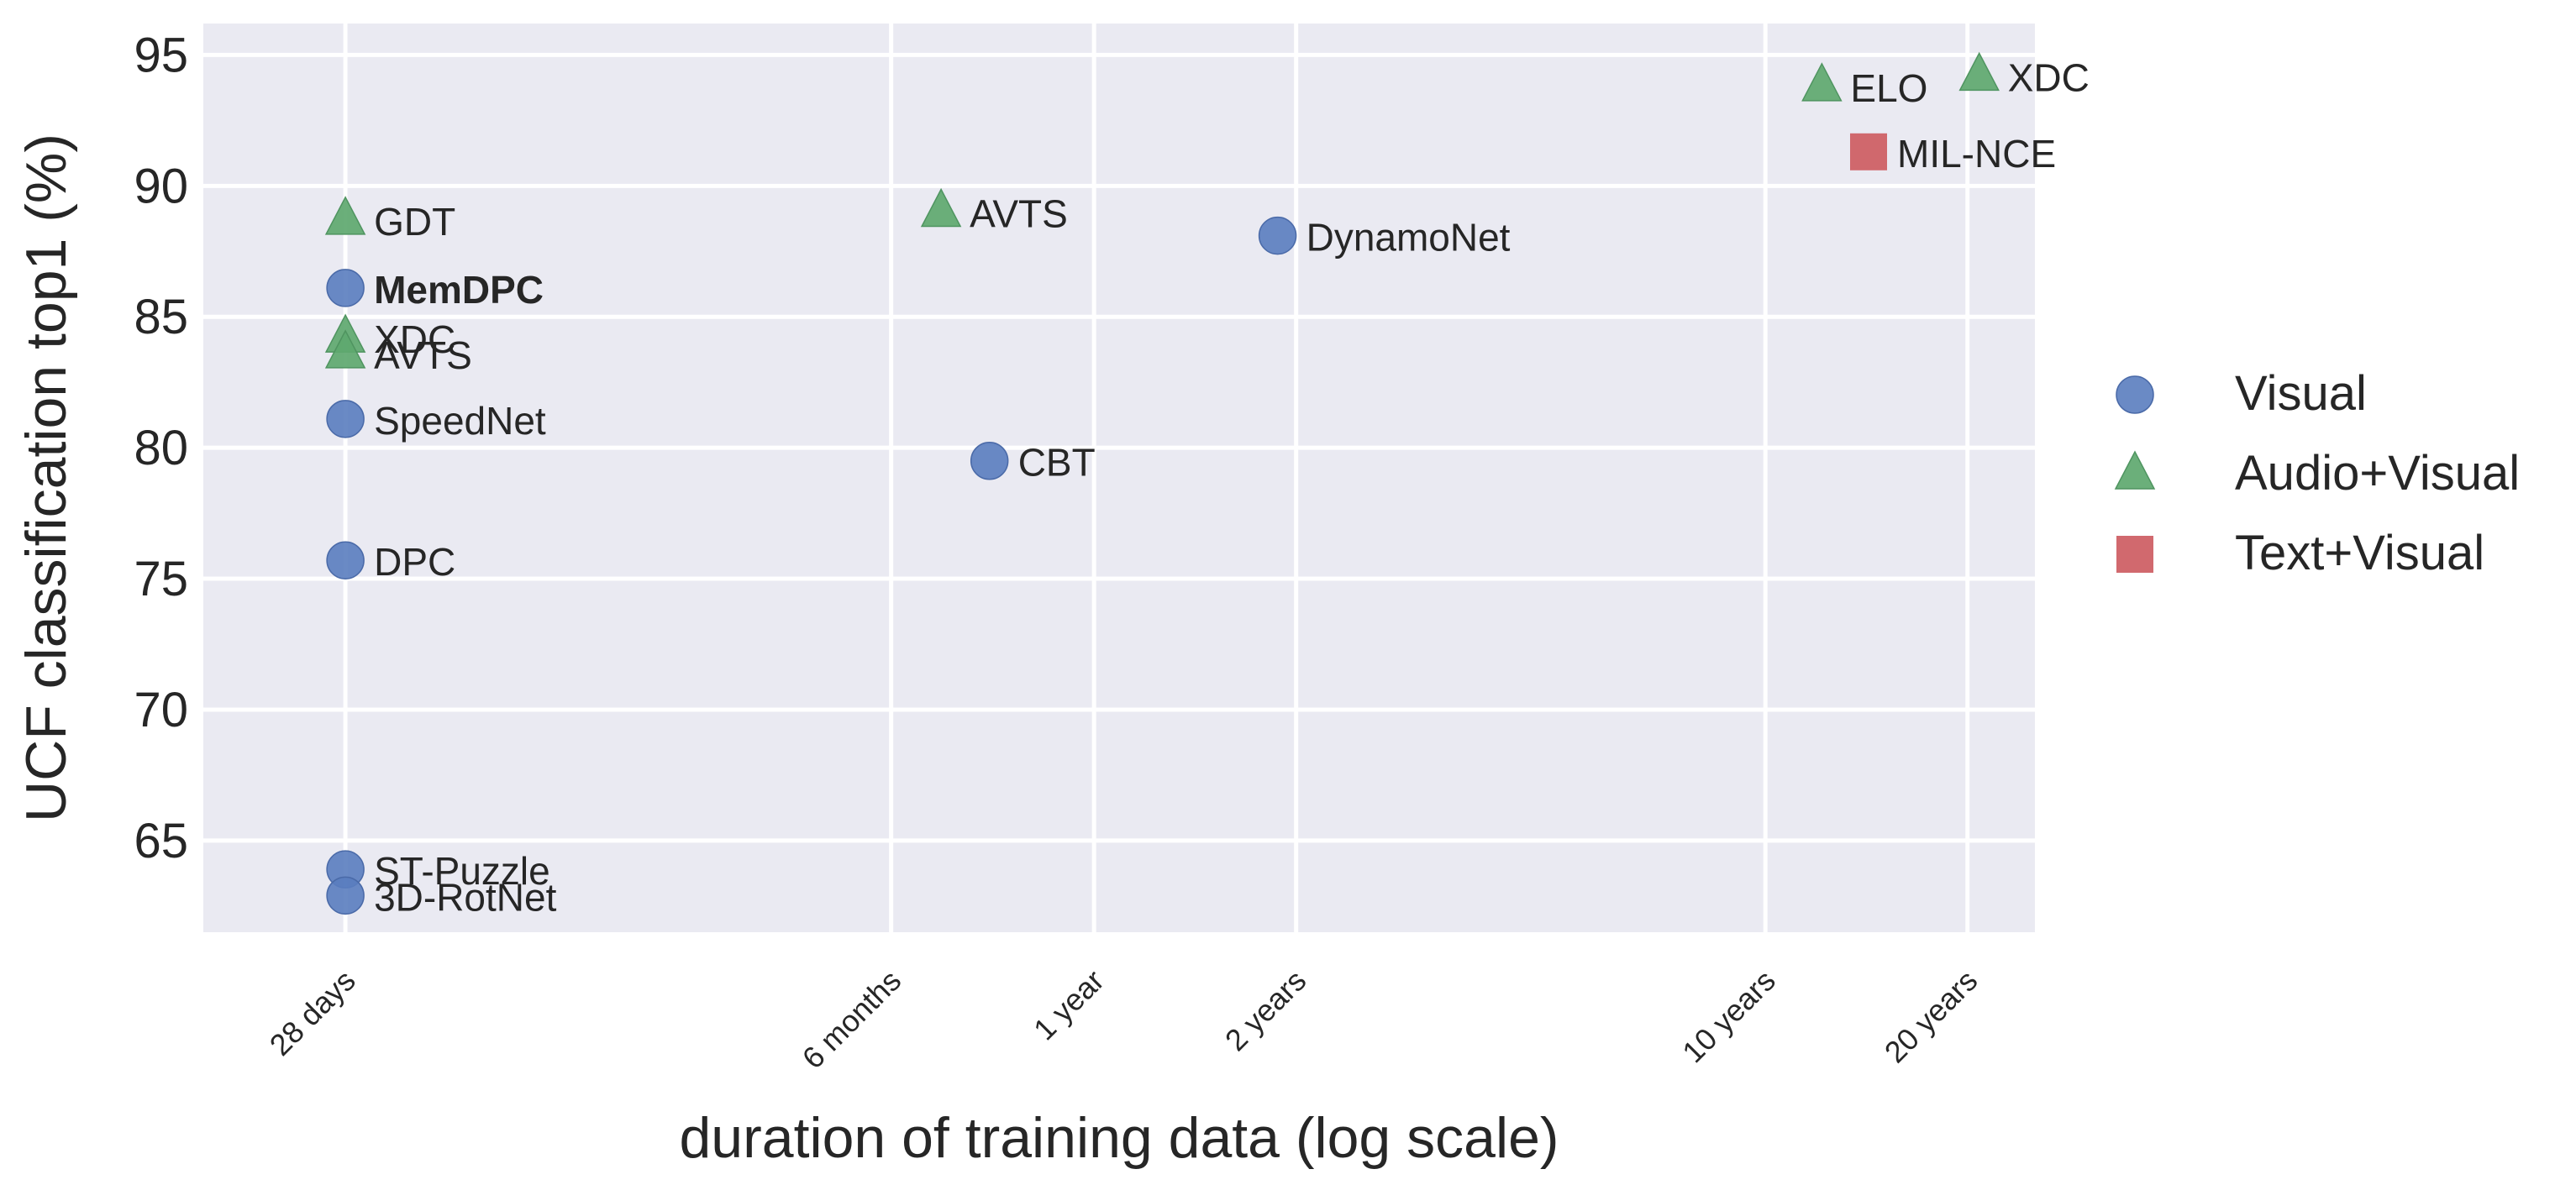 The width and height of the screenshot is (2576, 1185). I want to click on point-label: ELO, so click(1888, 88).